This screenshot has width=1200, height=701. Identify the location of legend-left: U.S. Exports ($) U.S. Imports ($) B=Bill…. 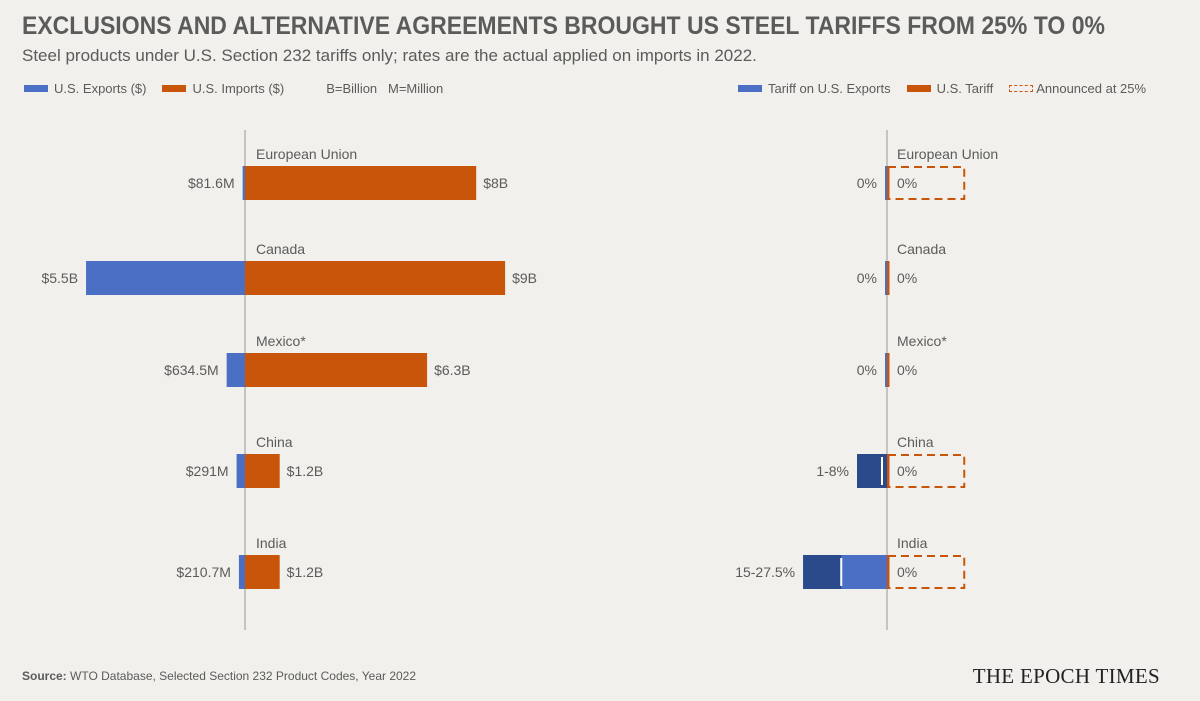
(241, 88).